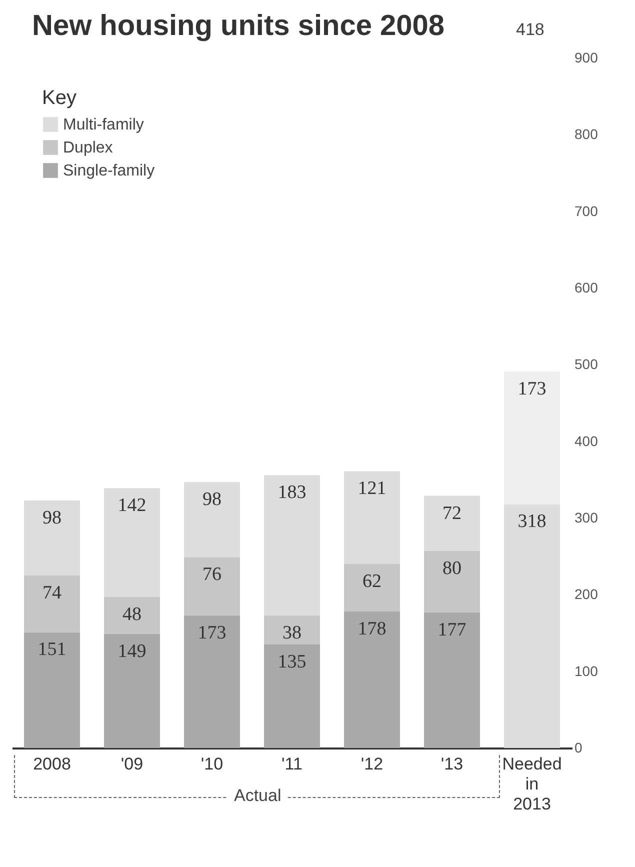  I want to click on data-label: 74, so click(52, 593).